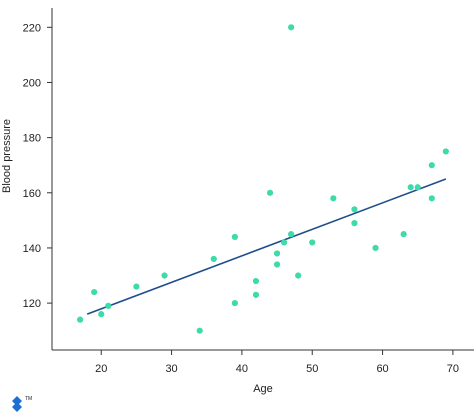 This screenshot has height=419, width=474. I want to click on x-tick-label: 50, so click(312, 369).